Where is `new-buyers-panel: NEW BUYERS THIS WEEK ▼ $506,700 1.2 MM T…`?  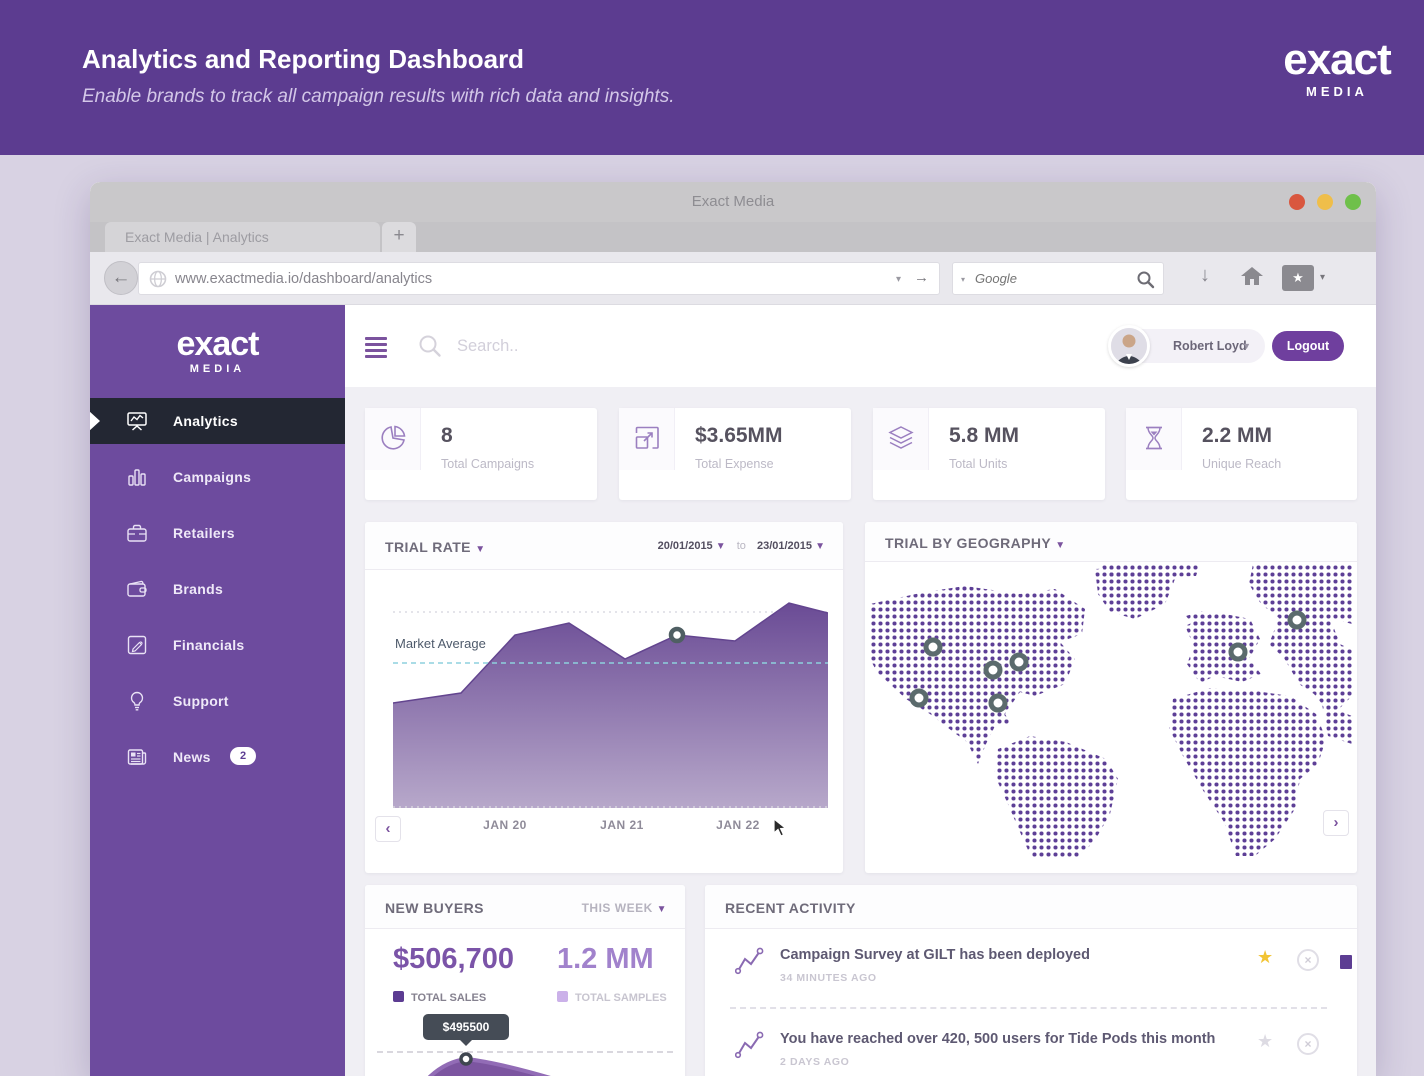
new-buyers-panel: NEW BUYERS THIS WEEK ▼ $506,700 1.2 MM T… is located at coordinates (525, 980).